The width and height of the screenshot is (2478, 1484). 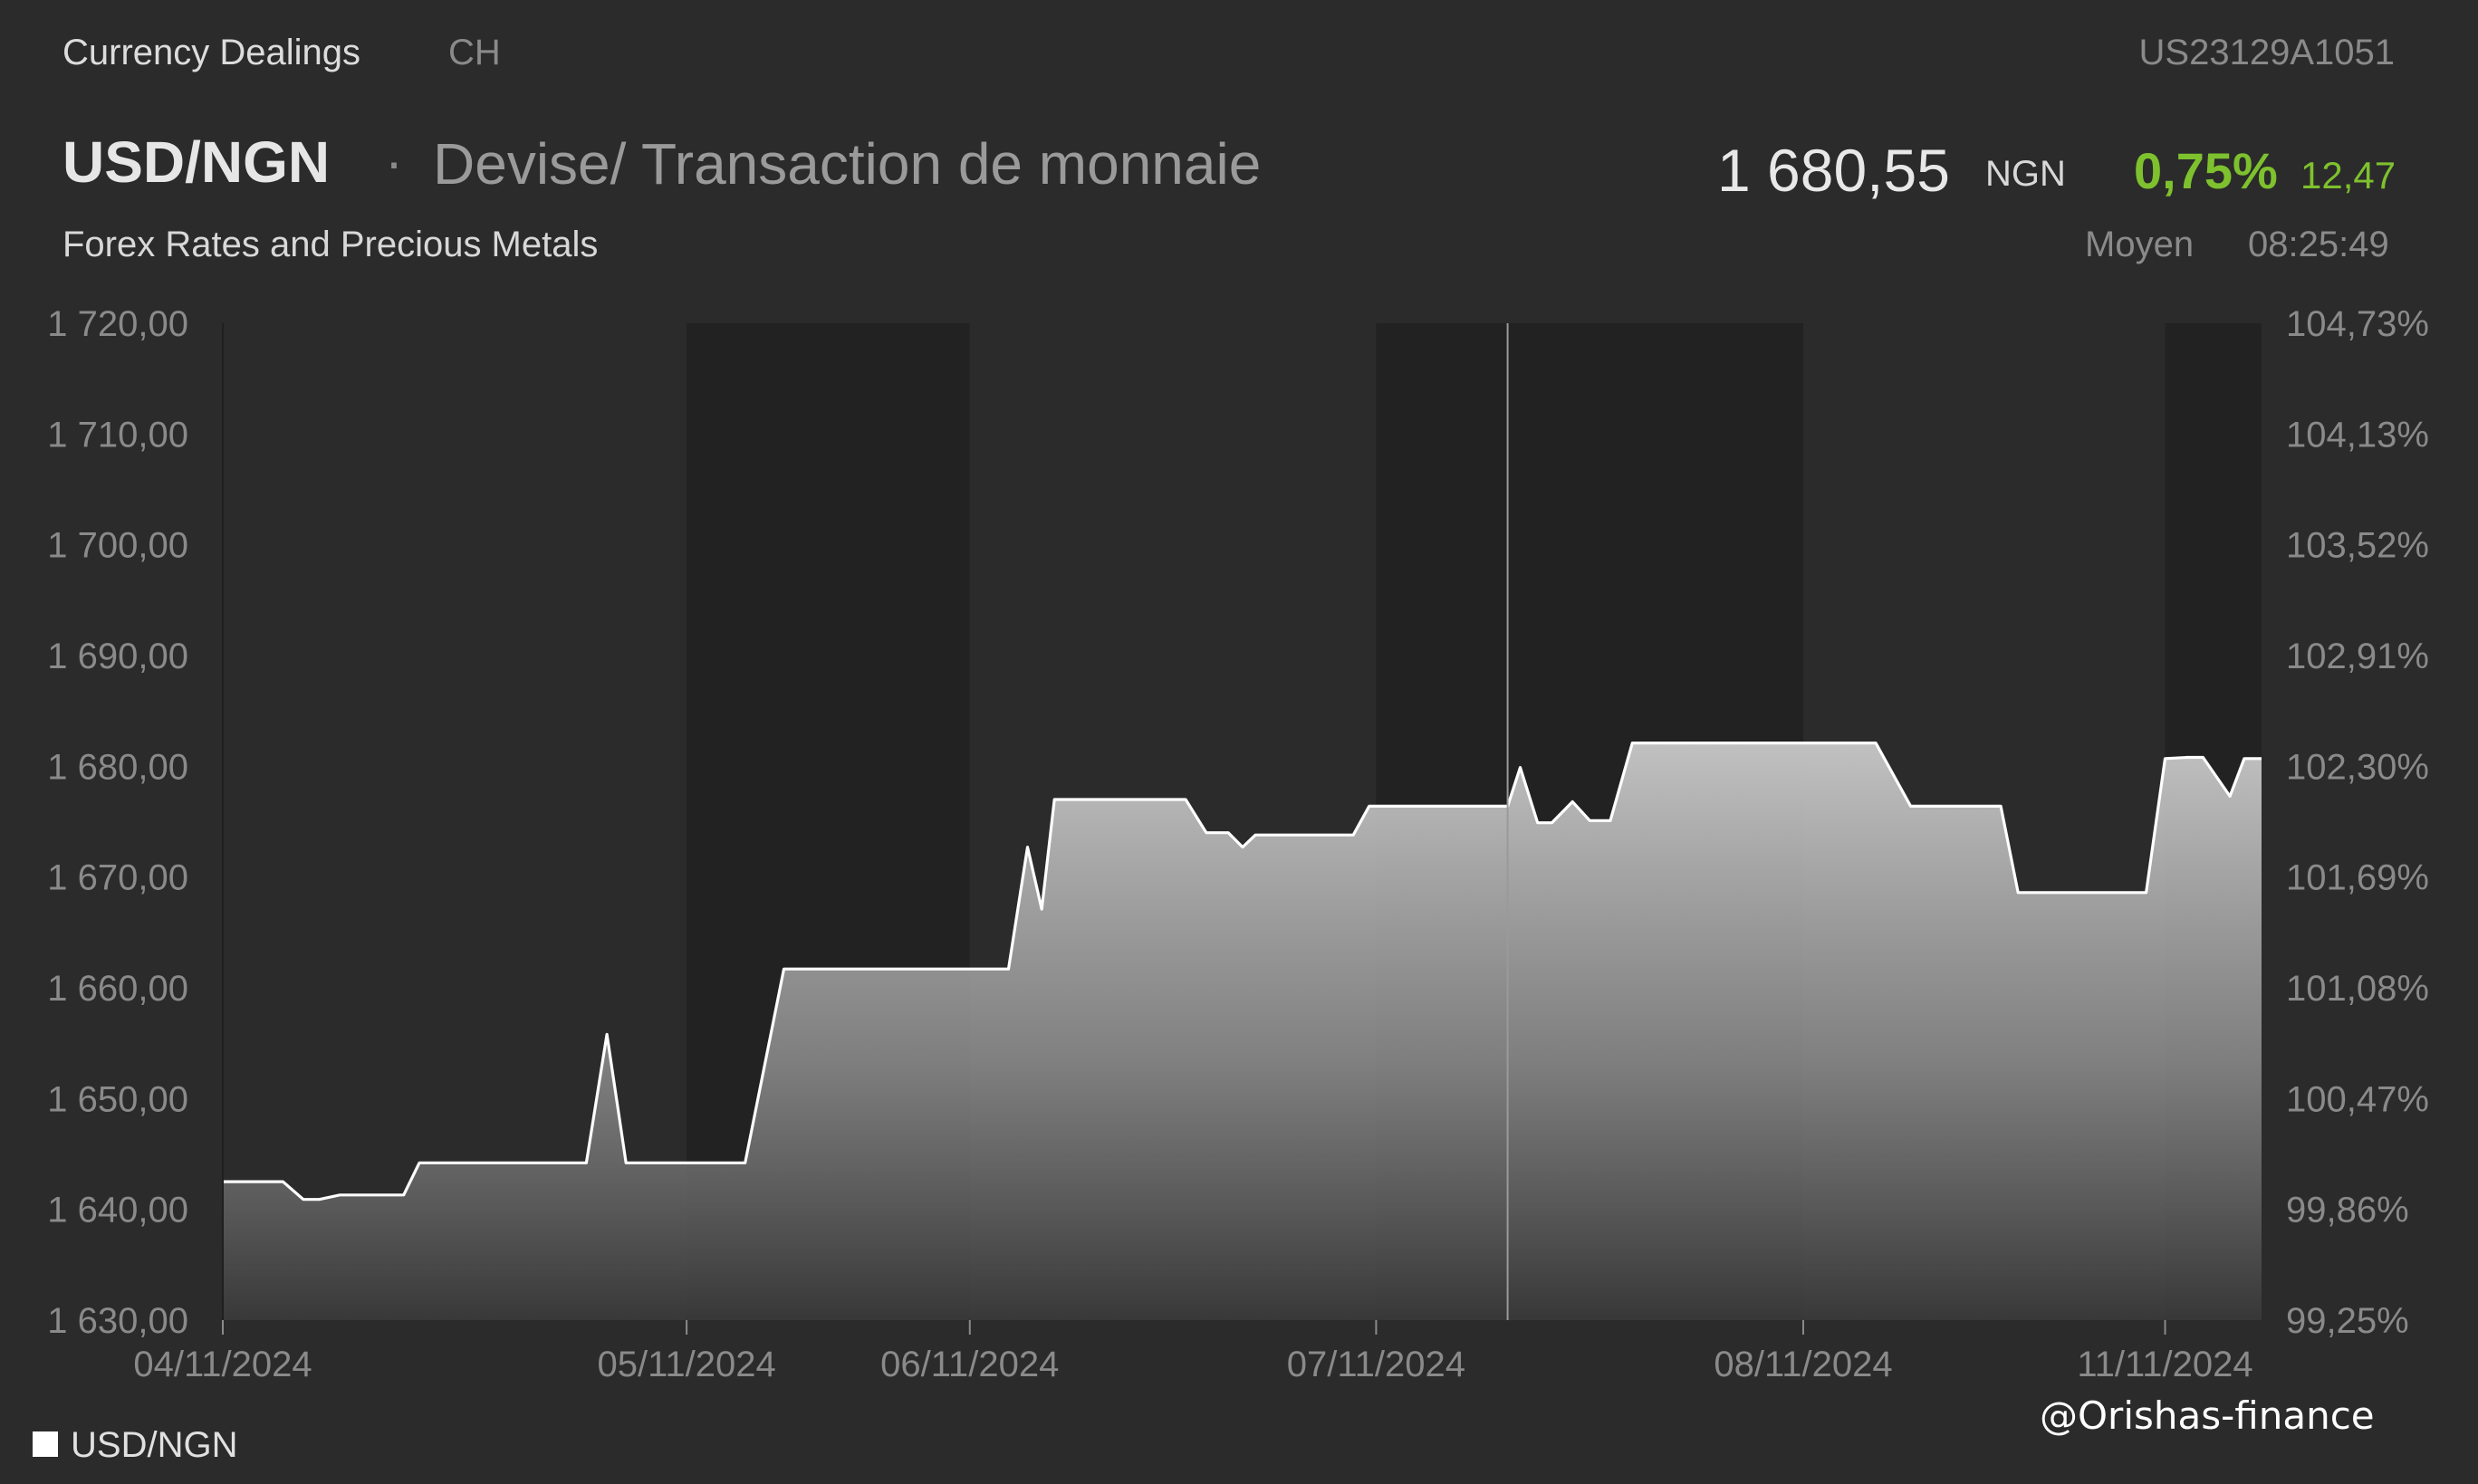 What do you see at coordinates (2357, 435) in the screenshot?
I see `y2-tick-label: 104,13%` at bounding box center [2357, 435].